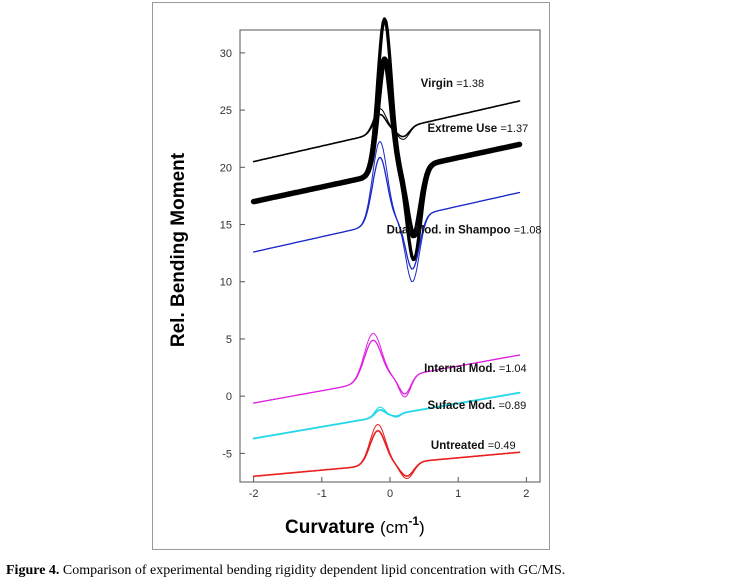 The width and height of the screenshot is (730, 585). Describe the element at coordinates (439, 84) in the screenshot. I see `series-name: Virgin` at that location.